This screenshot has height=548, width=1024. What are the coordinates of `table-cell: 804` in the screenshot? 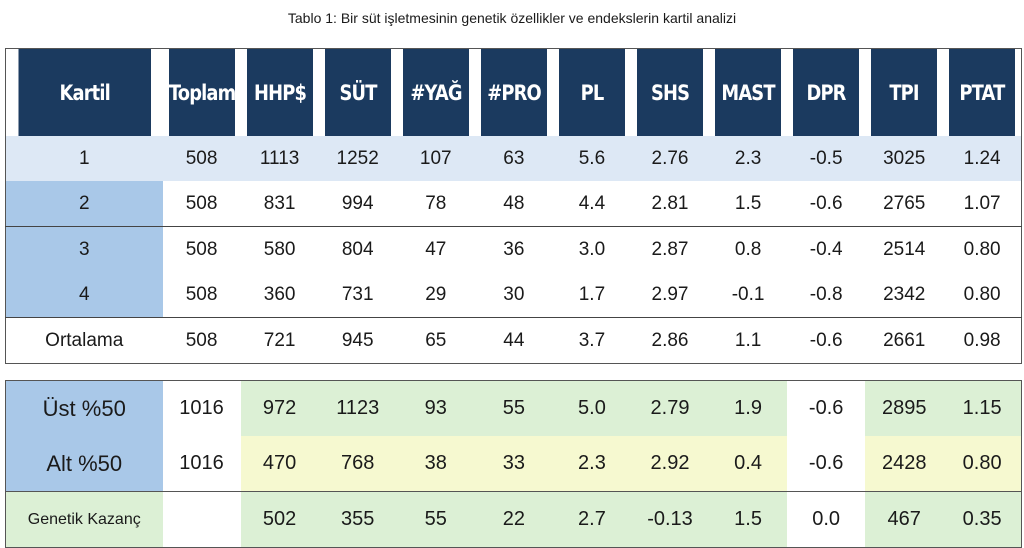 It's located at (357, 249).